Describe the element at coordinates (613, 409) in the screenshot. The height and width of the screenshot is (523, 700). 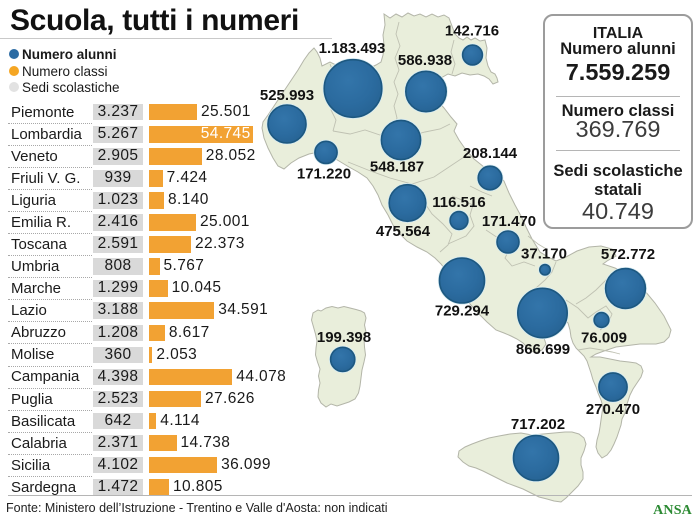
I see `svg-text: 270.470` at that location.